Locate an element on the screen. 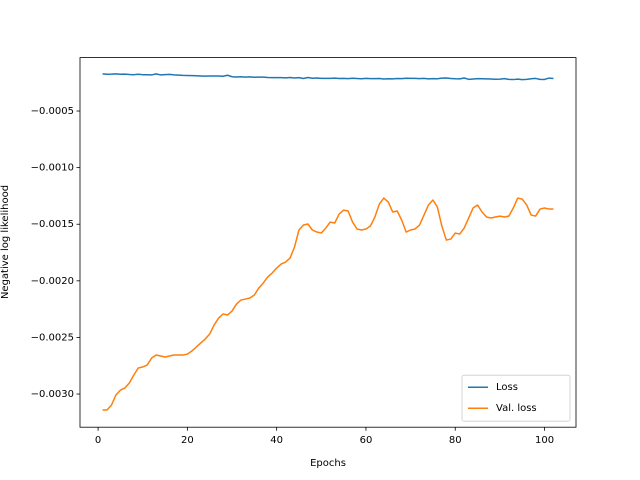  y-axis-label: Negative log likelihood is located at coordinates (5, 242).